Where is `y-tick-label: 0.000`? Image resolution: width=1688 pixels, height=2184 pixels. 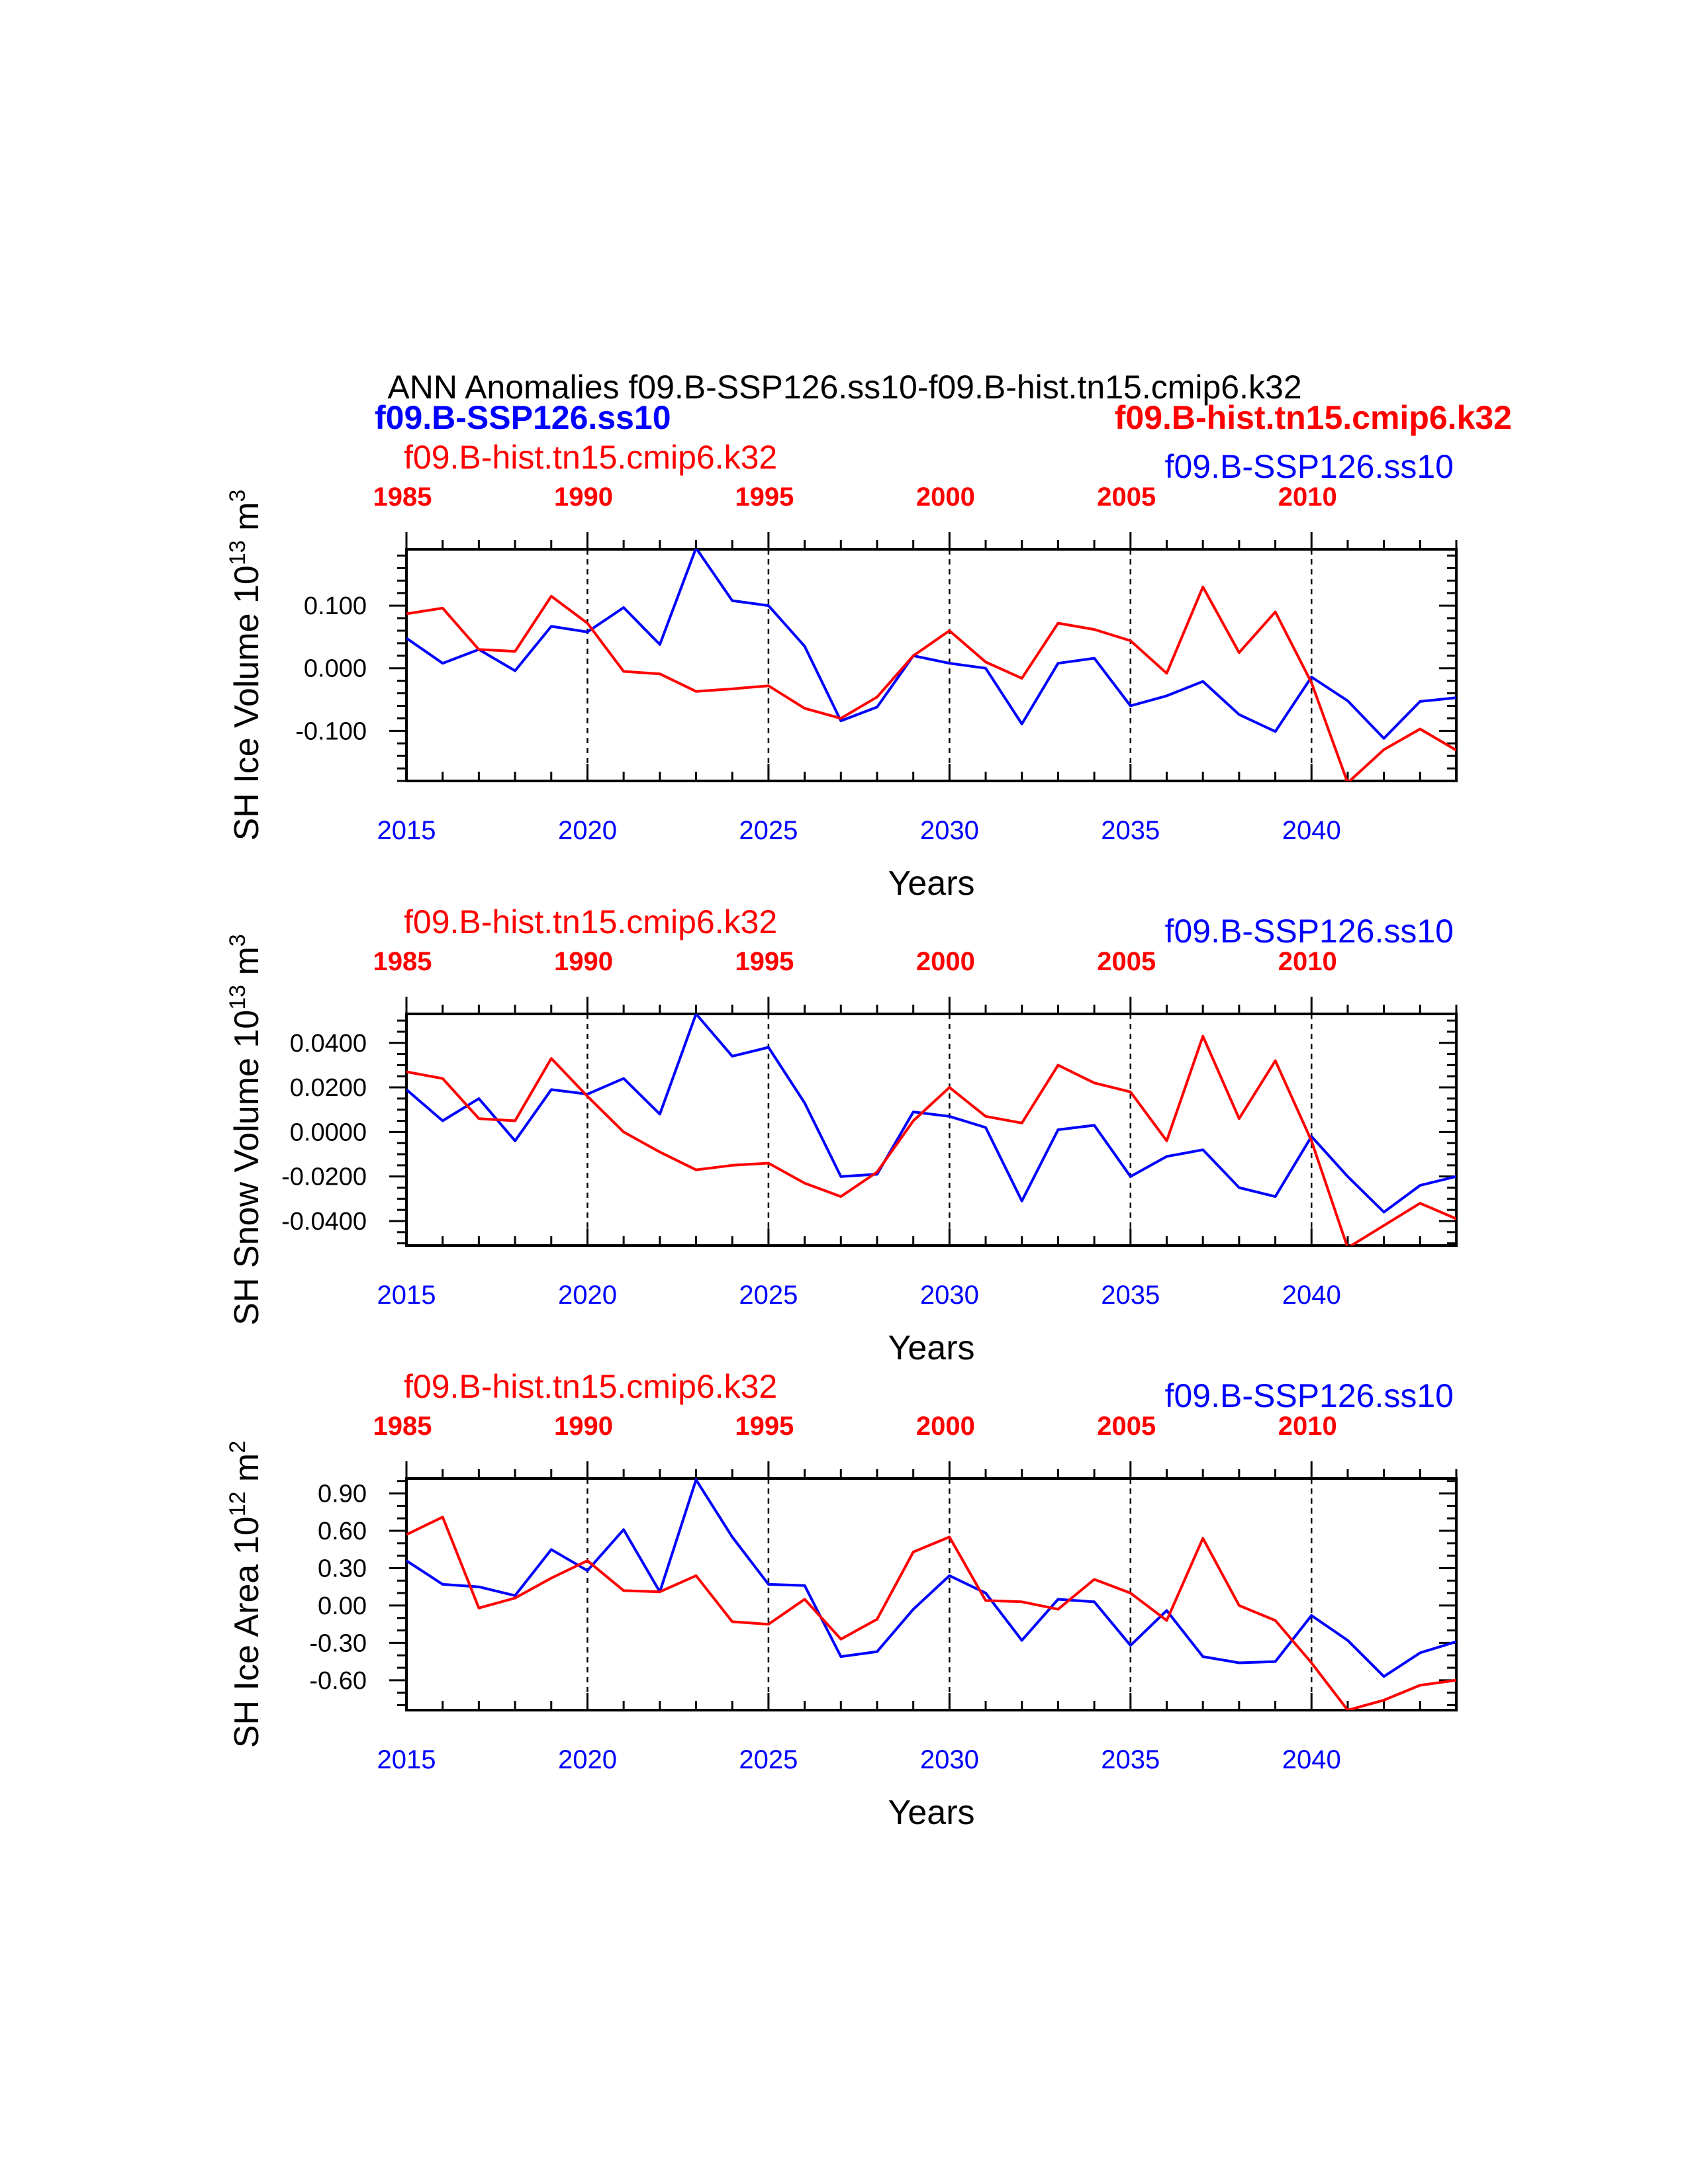
y-tick-label: 0.000 is located at coordinates (335, 669).